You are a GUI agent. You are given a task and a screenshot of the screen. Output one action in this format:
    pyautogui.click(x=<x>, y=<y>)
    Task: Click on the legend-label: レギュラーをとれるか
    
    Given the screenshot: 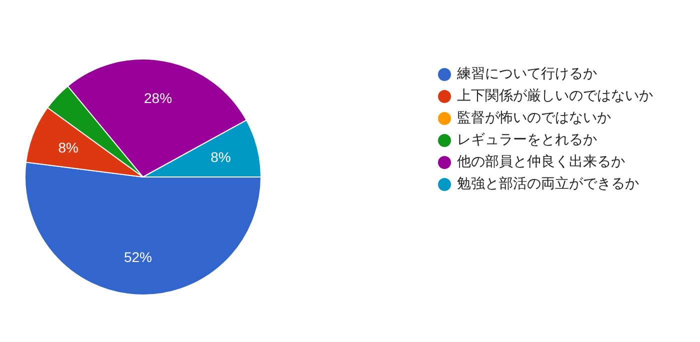 What is the action you would take?
    pyautogui.click(x=527, y=140)
    